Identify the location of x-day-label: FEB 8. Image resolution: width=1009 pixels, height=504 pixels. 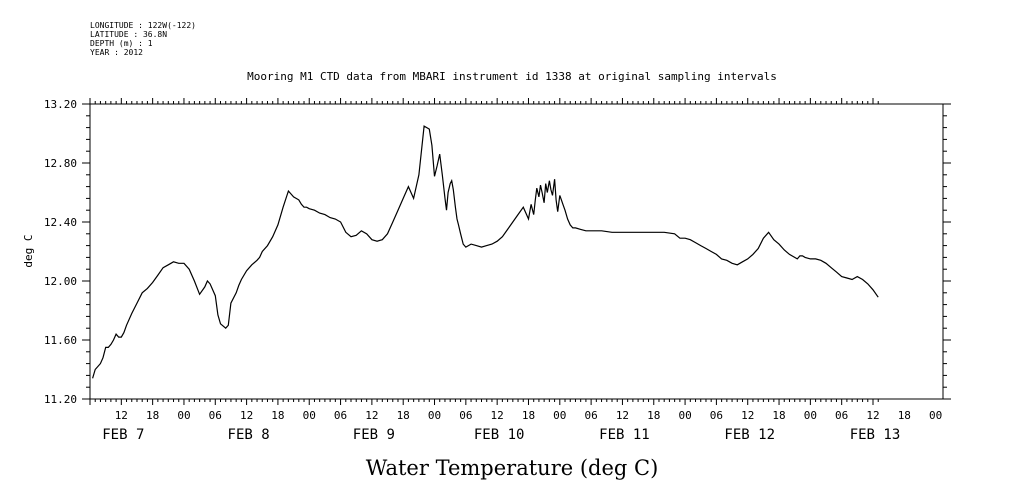
(249, 435).